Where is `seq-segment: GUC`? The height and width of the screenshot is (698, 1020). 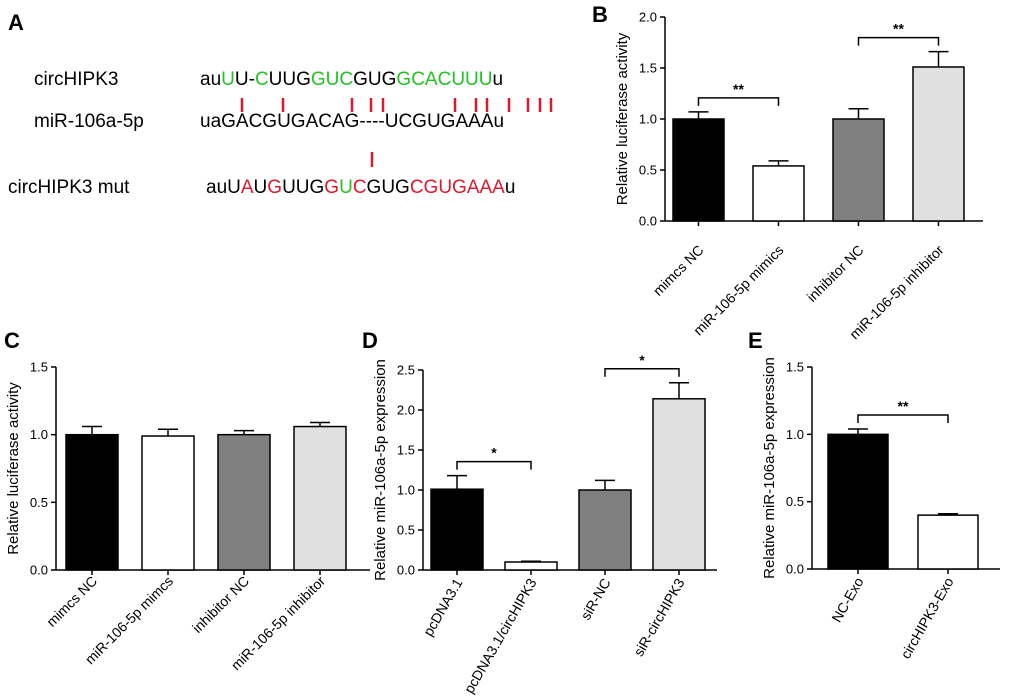
seq-segment: GUC is located at coordinates (332, 79).